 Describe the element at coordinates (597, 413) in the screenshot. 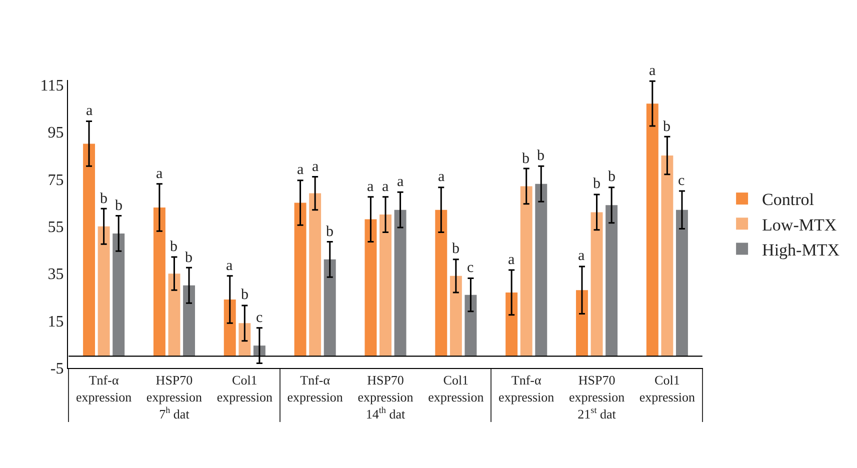

I see `text: 21$^{st}$ dat` at that location.